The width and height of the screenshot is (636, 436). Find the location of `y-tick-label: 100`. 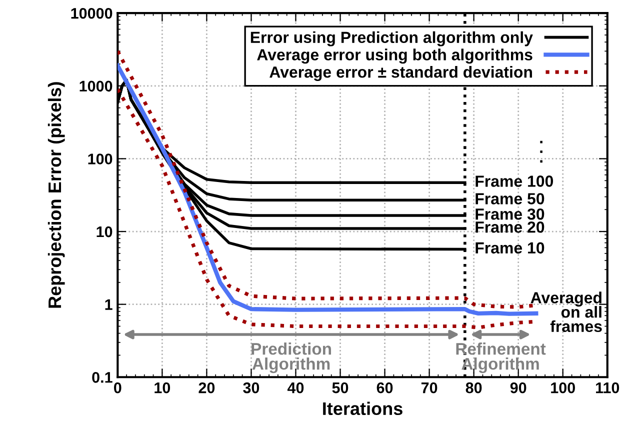

y-tick-label: 100 is located at coordinates (100, 159).